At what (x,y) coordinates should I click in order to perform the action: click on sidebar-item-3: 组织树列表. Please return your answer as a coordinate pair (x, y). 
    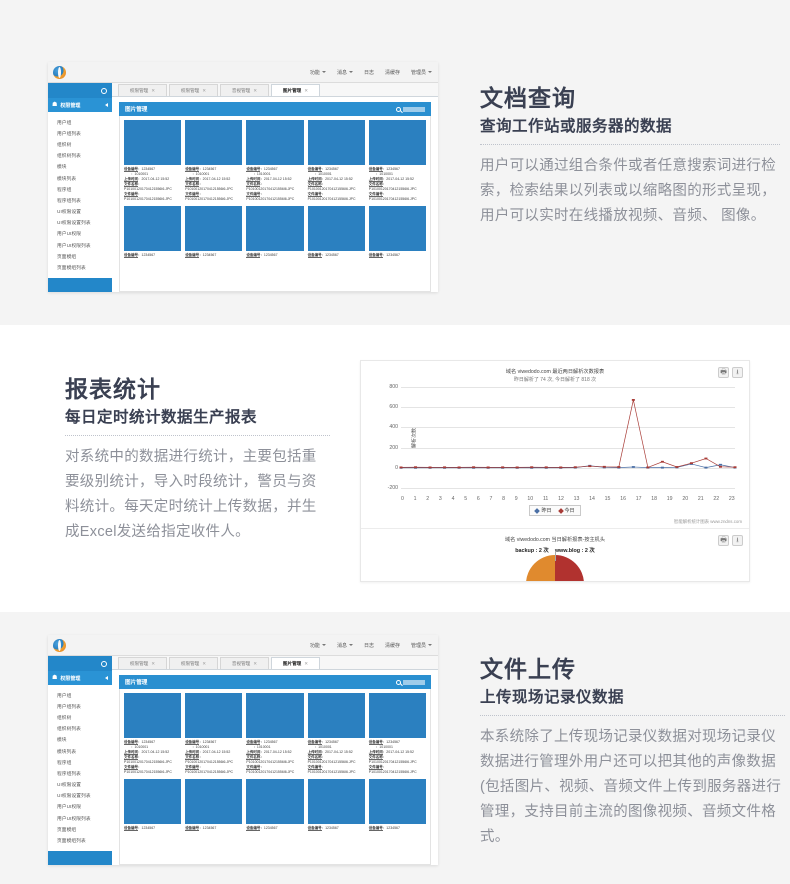
    Looking at the image, I should click on (80, 729).